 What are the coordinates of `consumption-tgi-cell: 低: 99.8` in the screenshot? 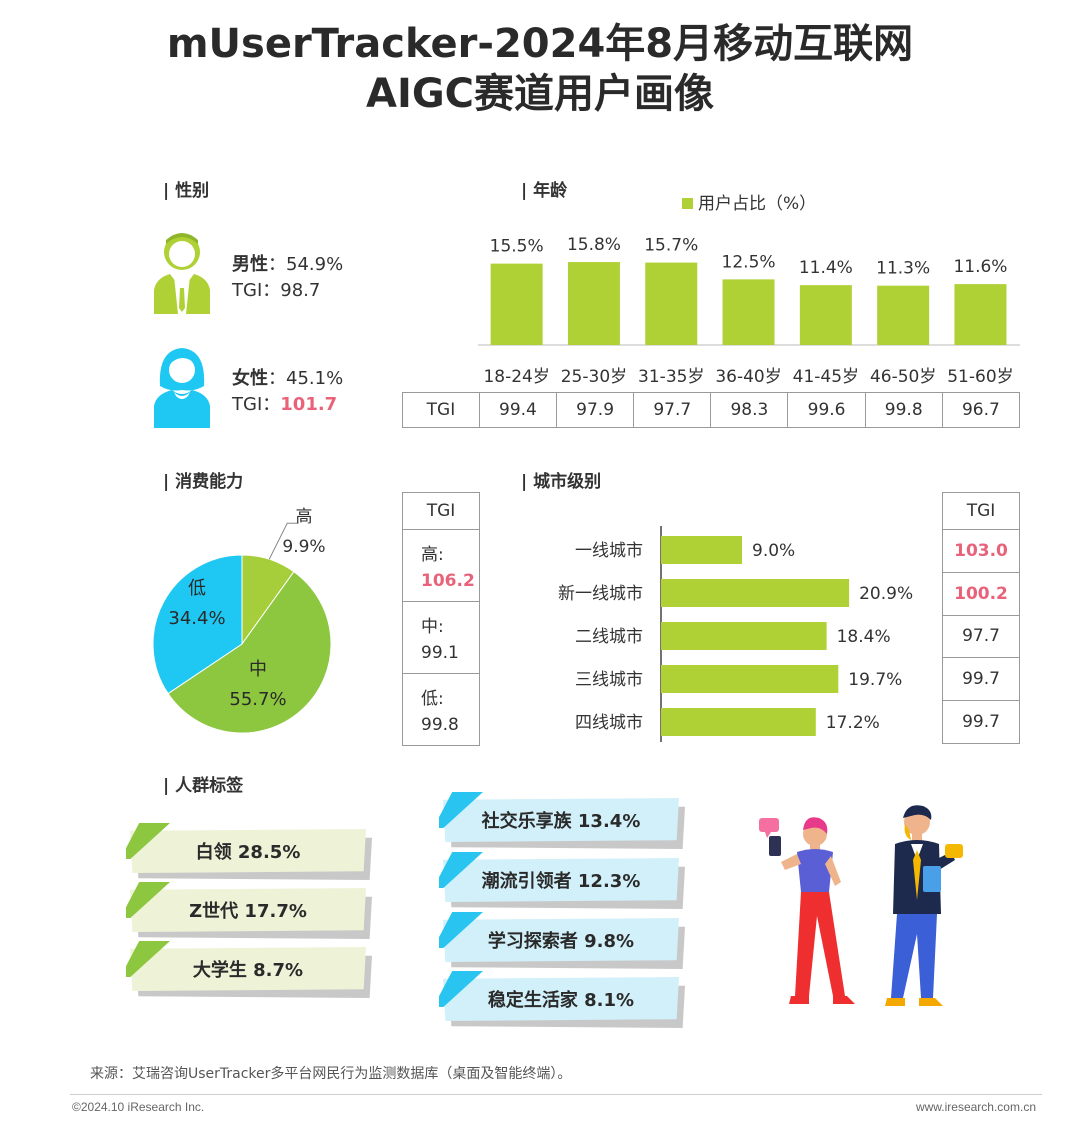 It's located at (441, 709).